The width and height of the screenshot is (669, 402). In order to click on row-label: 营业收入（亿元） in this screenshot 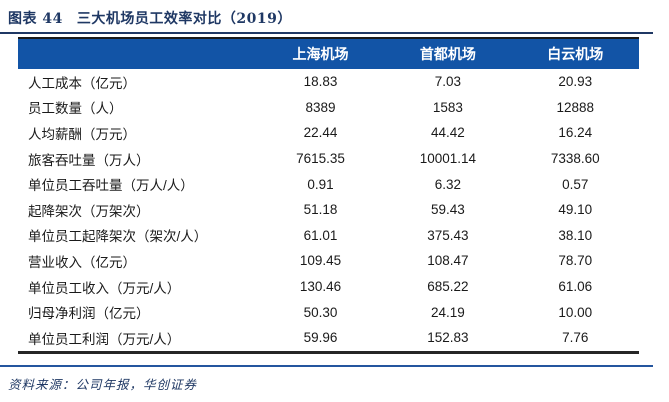, I will do `click(137, 261)`.